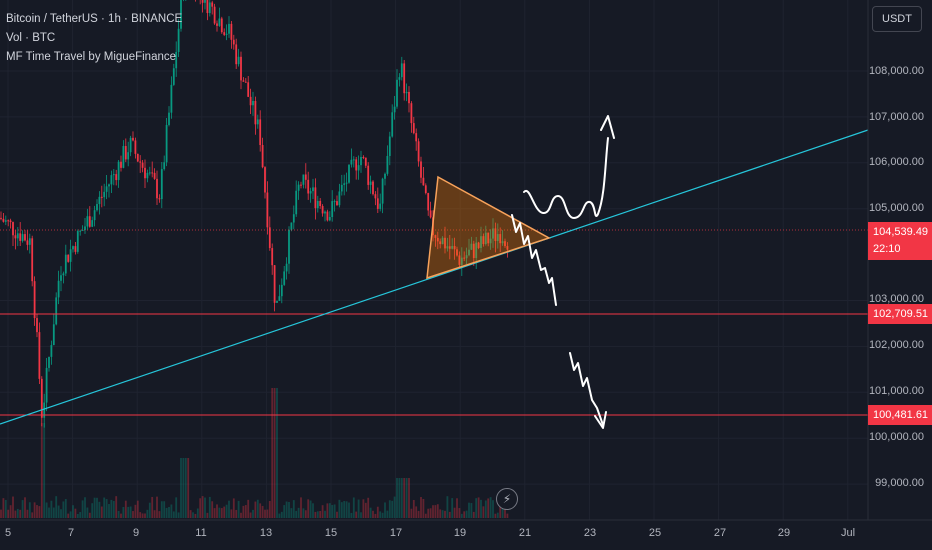  Describe the element at coordinates (655, 533) in the screenshot. I see `time-tick: 25` at that location.